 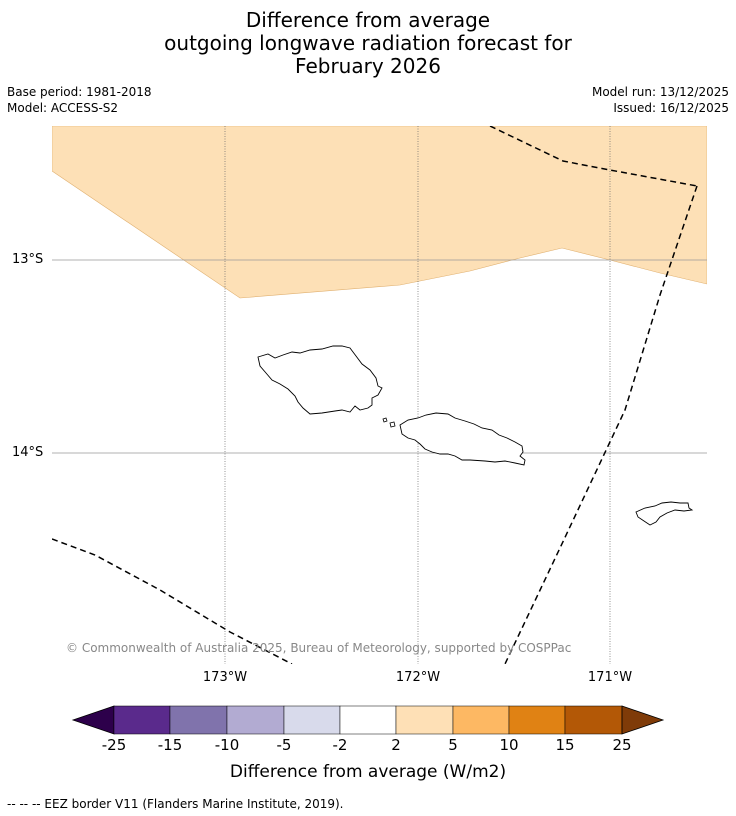 What do you see at coordinates (93, 720) in the screenshot?
I see `colorbar-extend-low` at bounding box center [93, 720].